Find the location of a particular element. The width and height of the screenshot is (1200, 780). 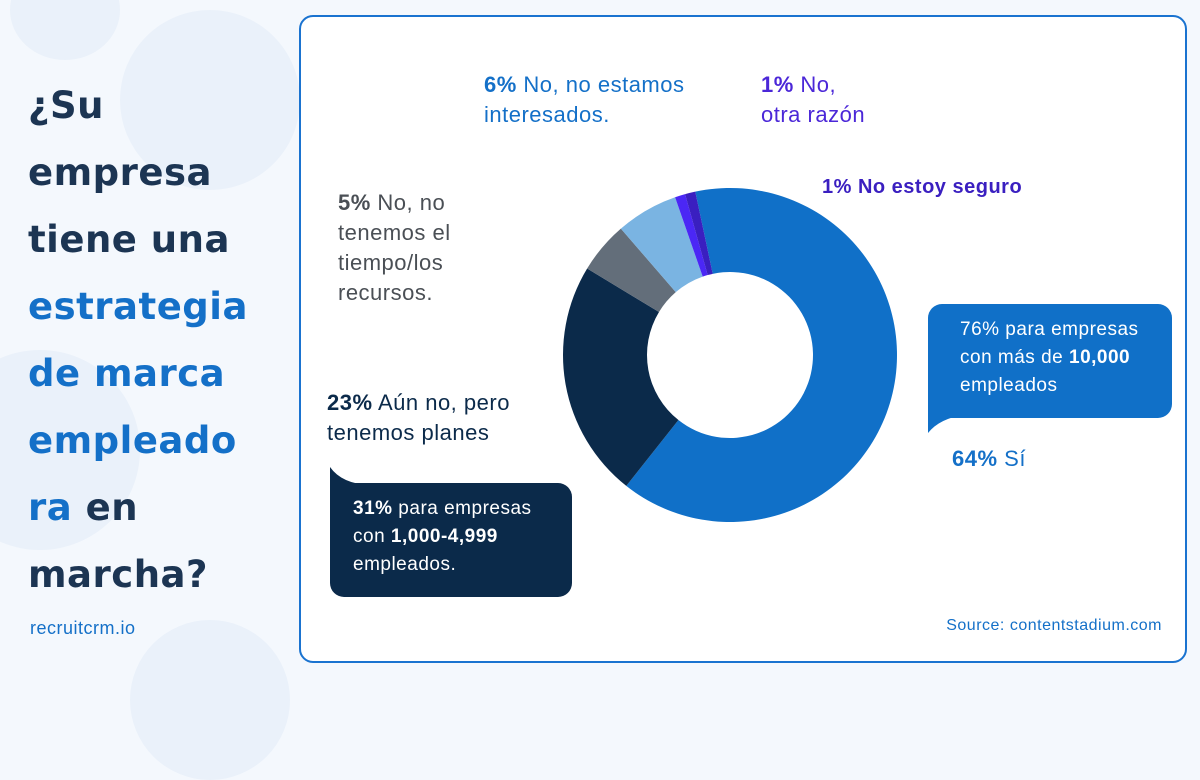

brand-link: recruitcrm.io is located at coordinates (83, 628).